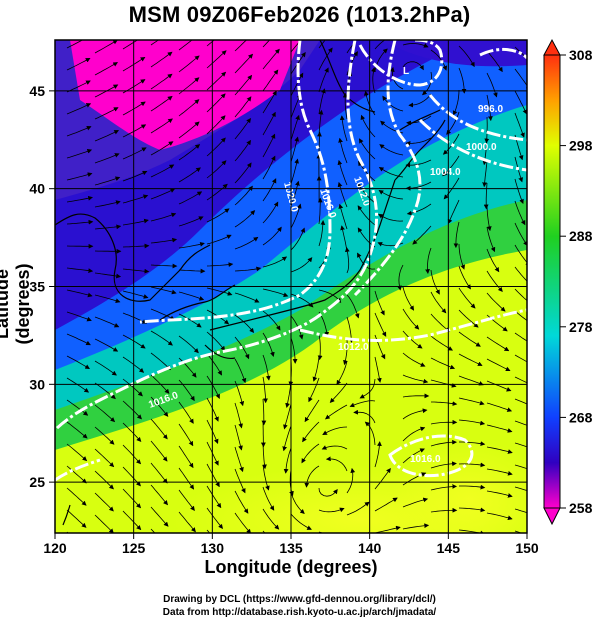 This screenshot has width=599, height=625. What do you see at coordinates (490, 109) in the screenshot?
I see `contour-label-996: 996.0` at bounding box center [490, 109].